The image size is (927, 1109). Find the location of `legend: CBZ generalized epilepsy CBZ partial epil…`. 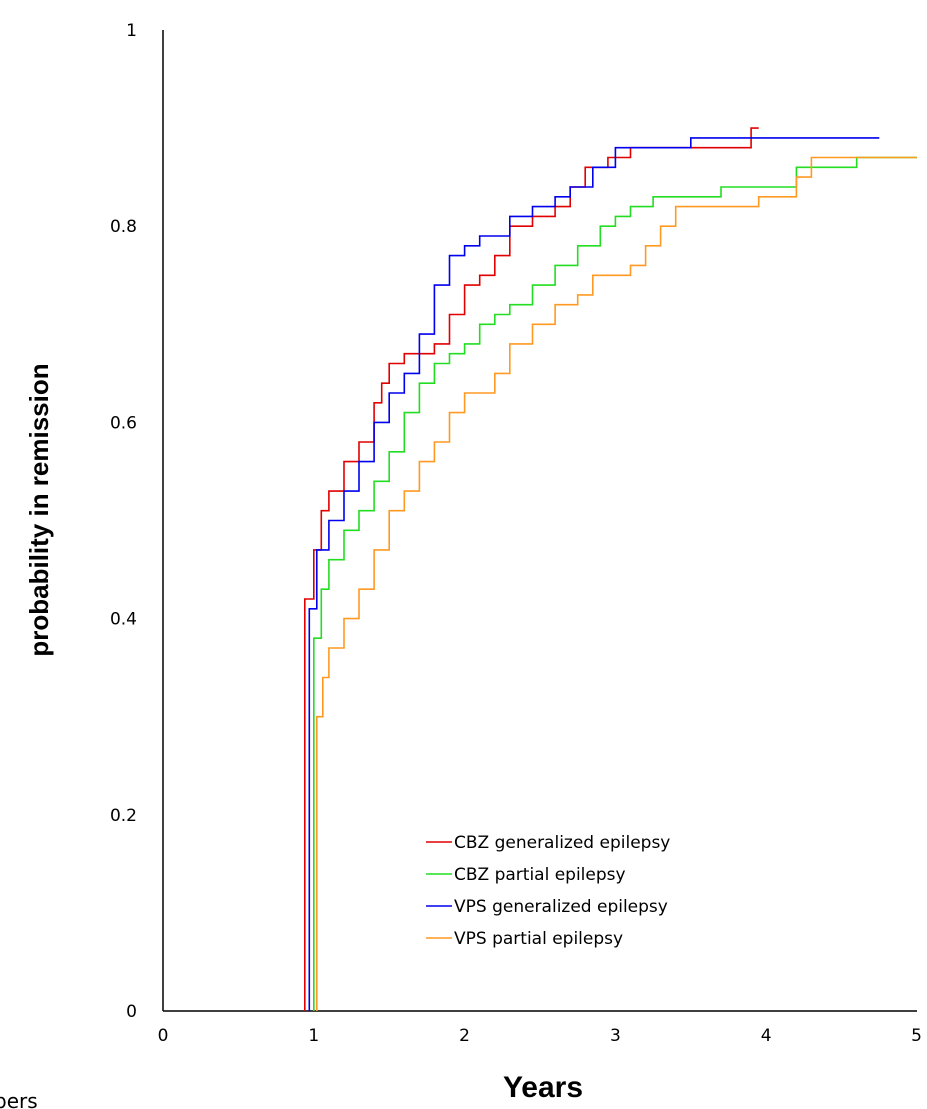

legend: CBZ generalized epilepsy CBZ partial epil… is located at coordinates (548, 891).